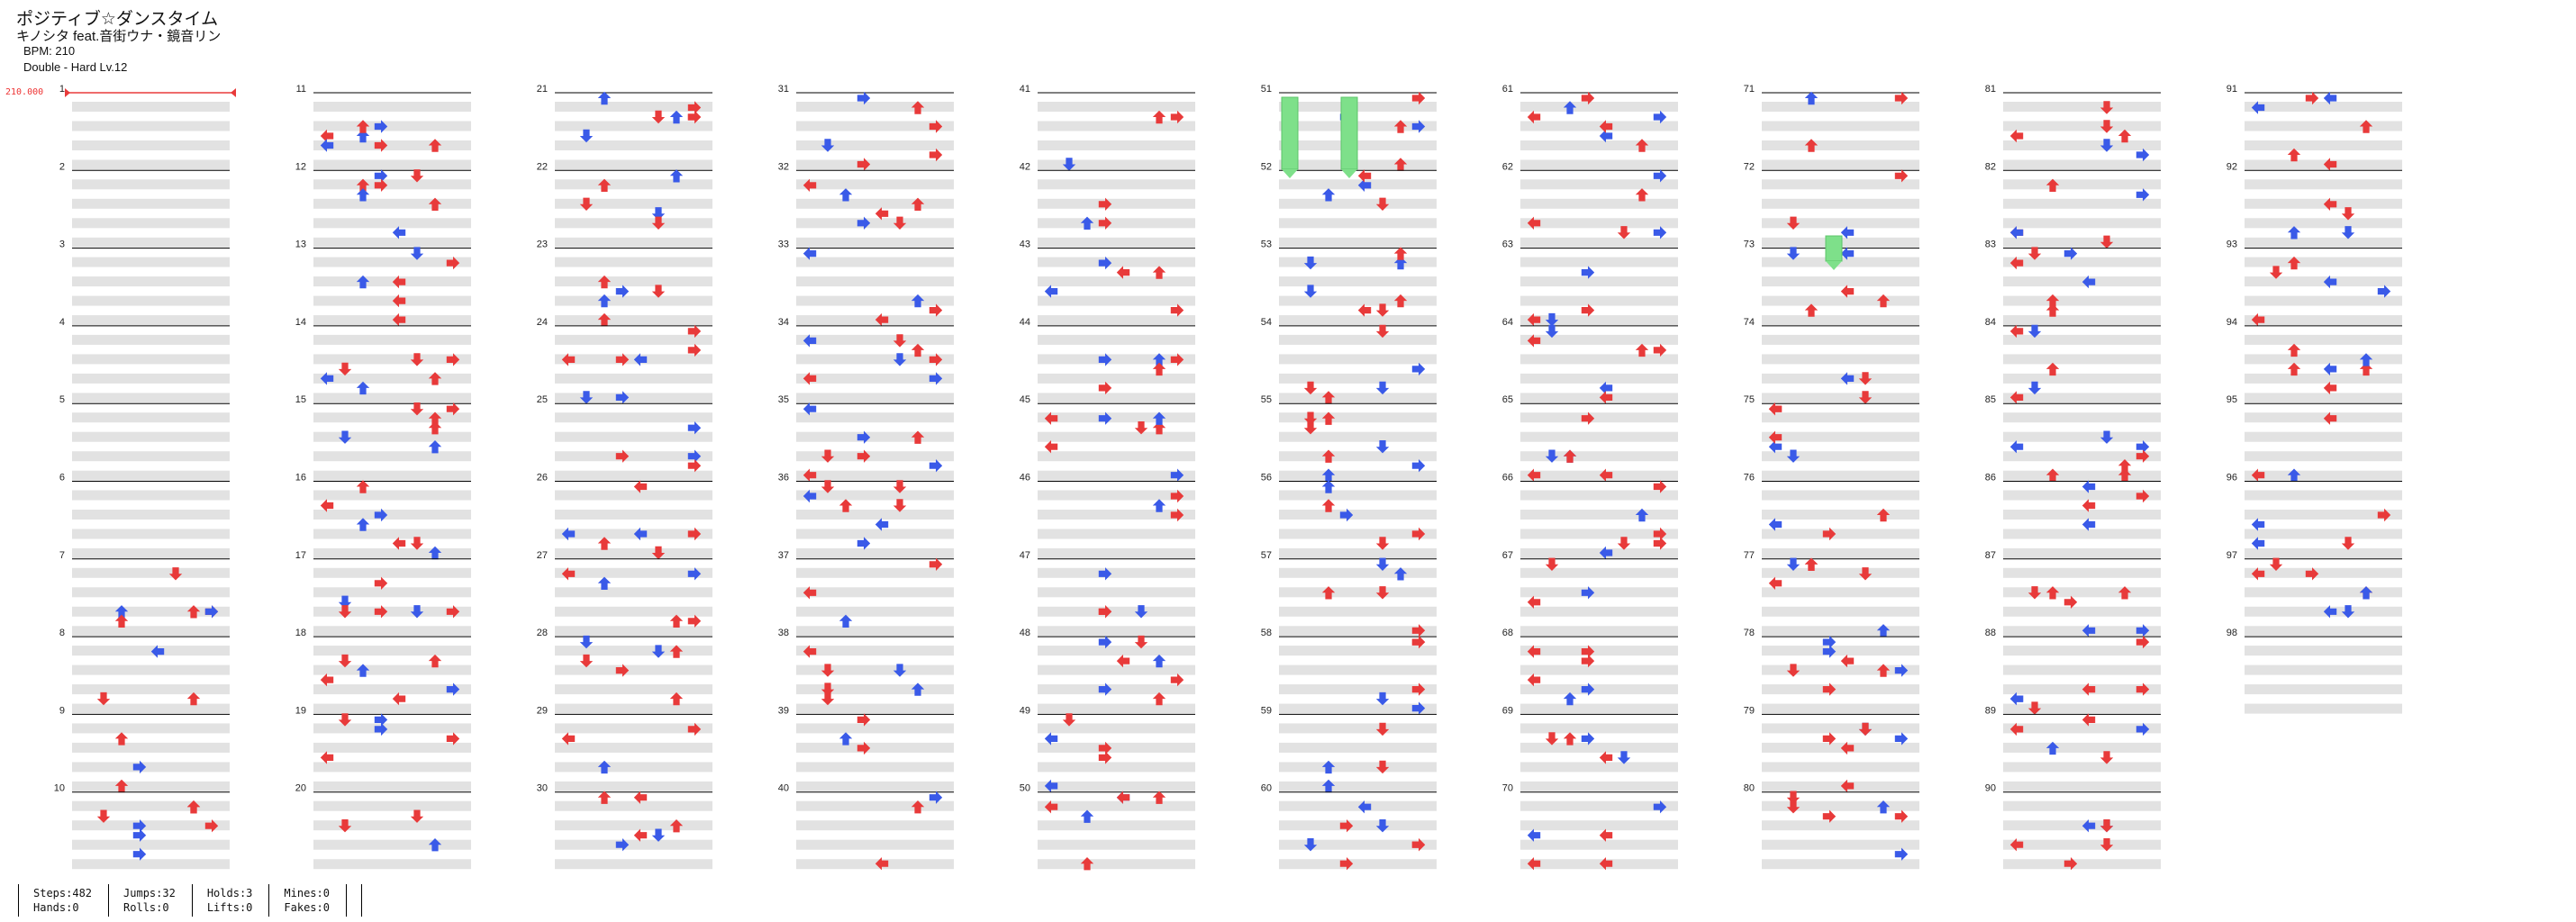 The width and height of the screenshot is (2576, 922). Describe the element at coordinates (300, 633) in the screenshot. I see `measure-number: 18` at that location.